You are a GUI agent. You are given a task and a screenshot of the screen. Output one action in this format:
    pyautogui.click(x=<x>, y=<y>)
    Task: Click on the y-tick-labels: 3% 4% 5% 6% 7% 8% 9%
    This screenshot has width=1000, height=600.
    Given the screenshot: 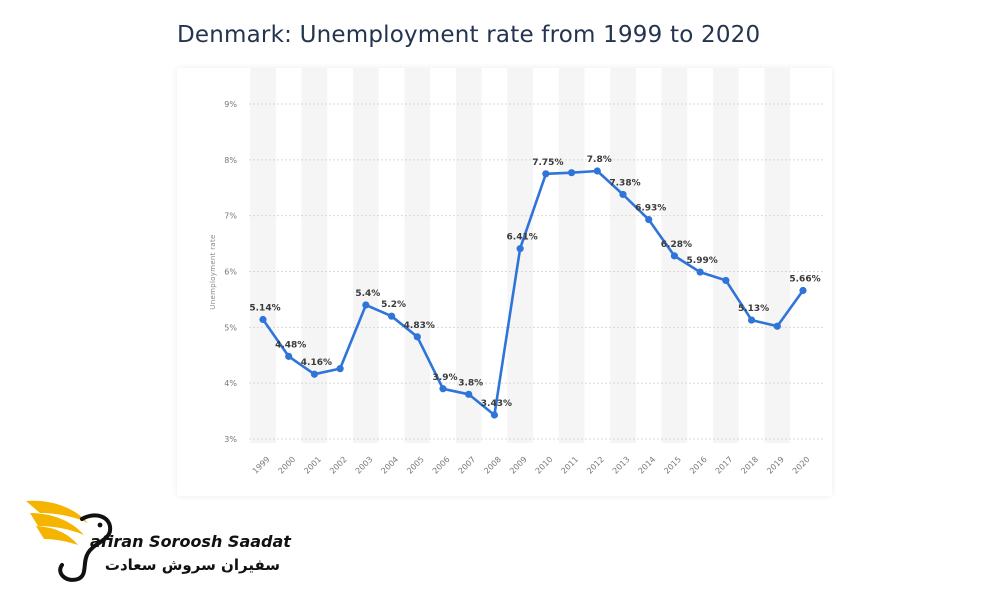 What is the action you would take?
    pyautogui.click(x=230, y=272)
    